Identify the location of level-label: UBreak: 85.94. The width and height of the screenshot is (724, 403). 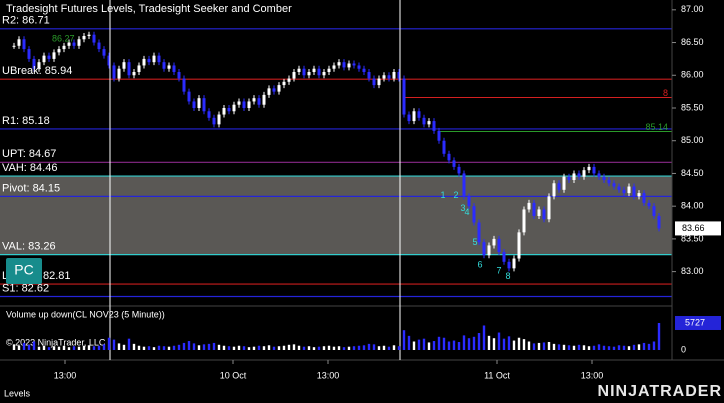
(37, 71).